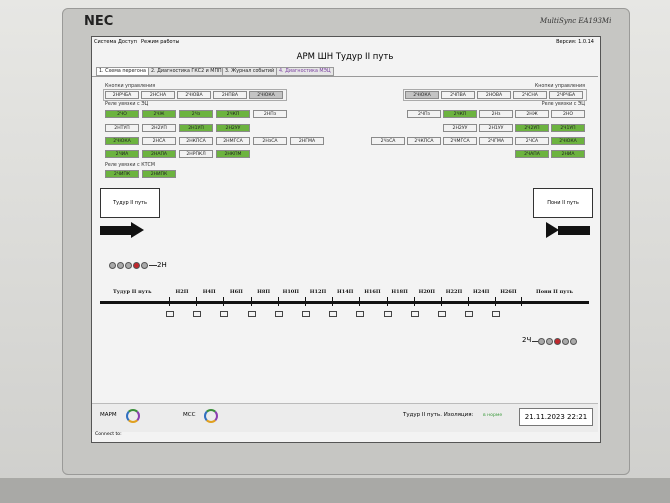  Describe the element at coordinates (160, 42) in the screenshot. I see `menu-item: Режим работы` at that location.